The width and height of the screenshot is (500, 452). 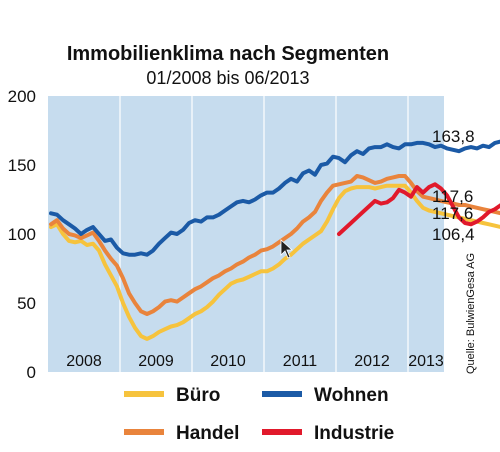 What do you see at coordinates (207, 433) in the screenshot?
I see `legend-label: Handel` at bounding box center [207, 433].